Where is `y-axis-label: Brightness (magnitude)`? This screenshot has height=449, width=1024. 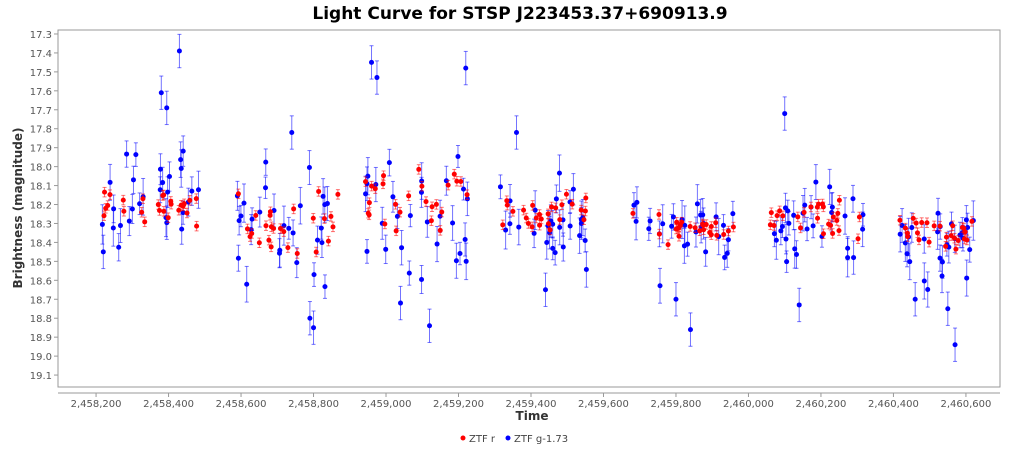 y-axis-label: Brightness (magnitude) is located at coordinates (18, 207).